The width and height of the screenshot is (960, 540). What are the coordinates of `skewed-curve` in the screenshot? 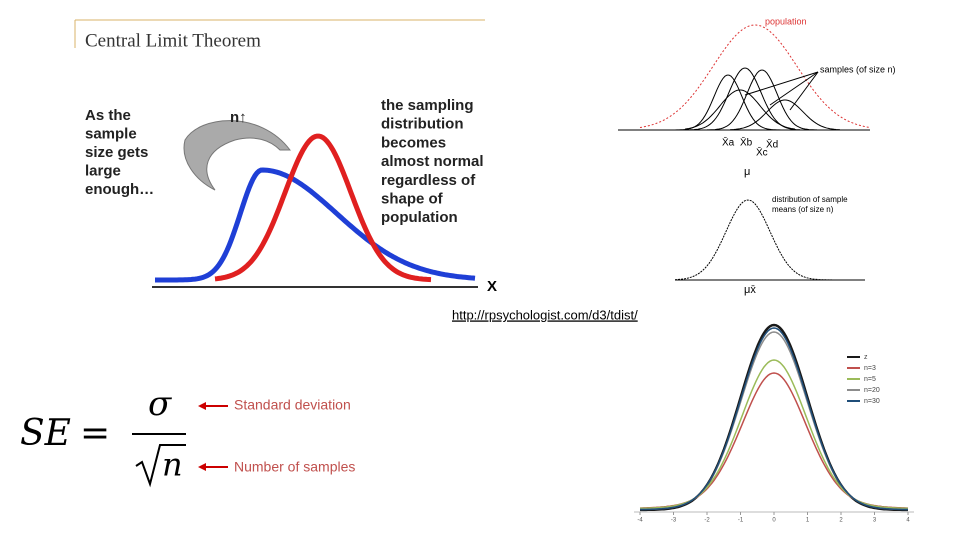 It's located at (315, 225).